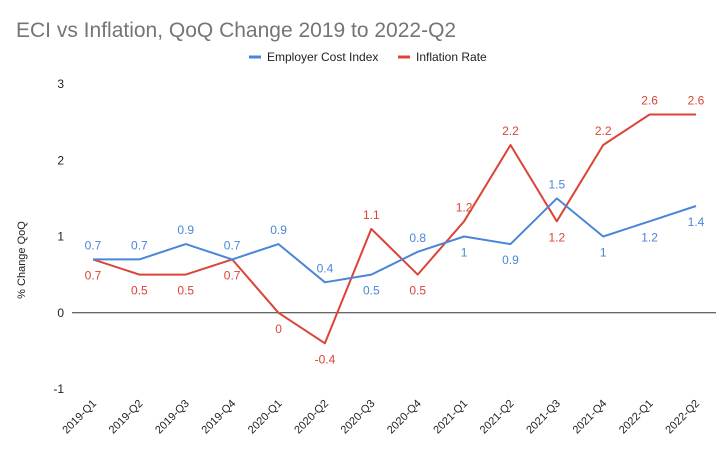 The width and height of the screenshot is (728, 452). Describe the element at coordinates (58, 389) in the screenshot. I see `y-tick-label: -1` at that location.